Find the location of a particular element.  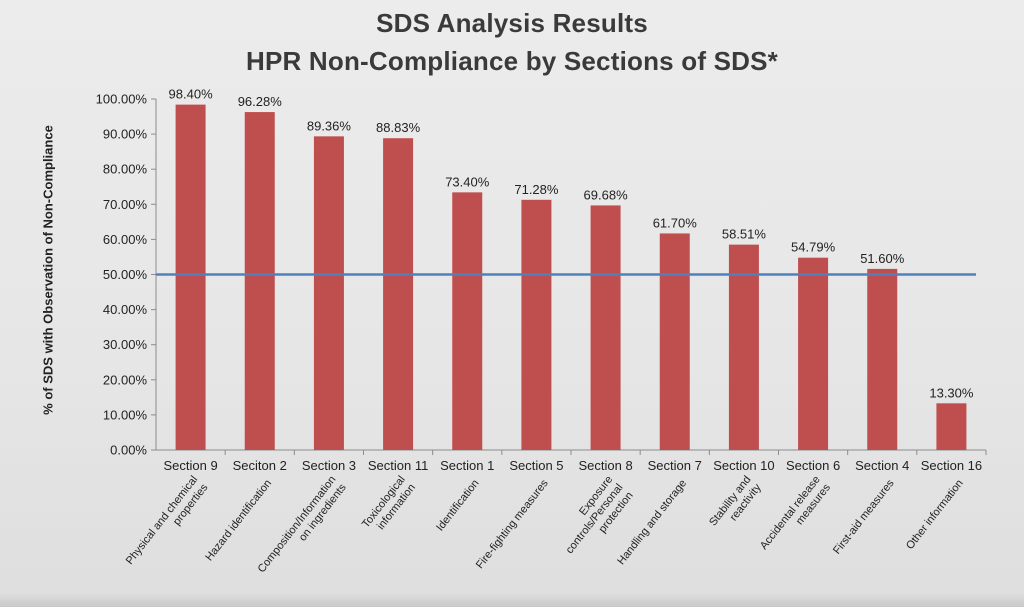

y-tick-label: 0.00% is located at coordinates (128, 450).